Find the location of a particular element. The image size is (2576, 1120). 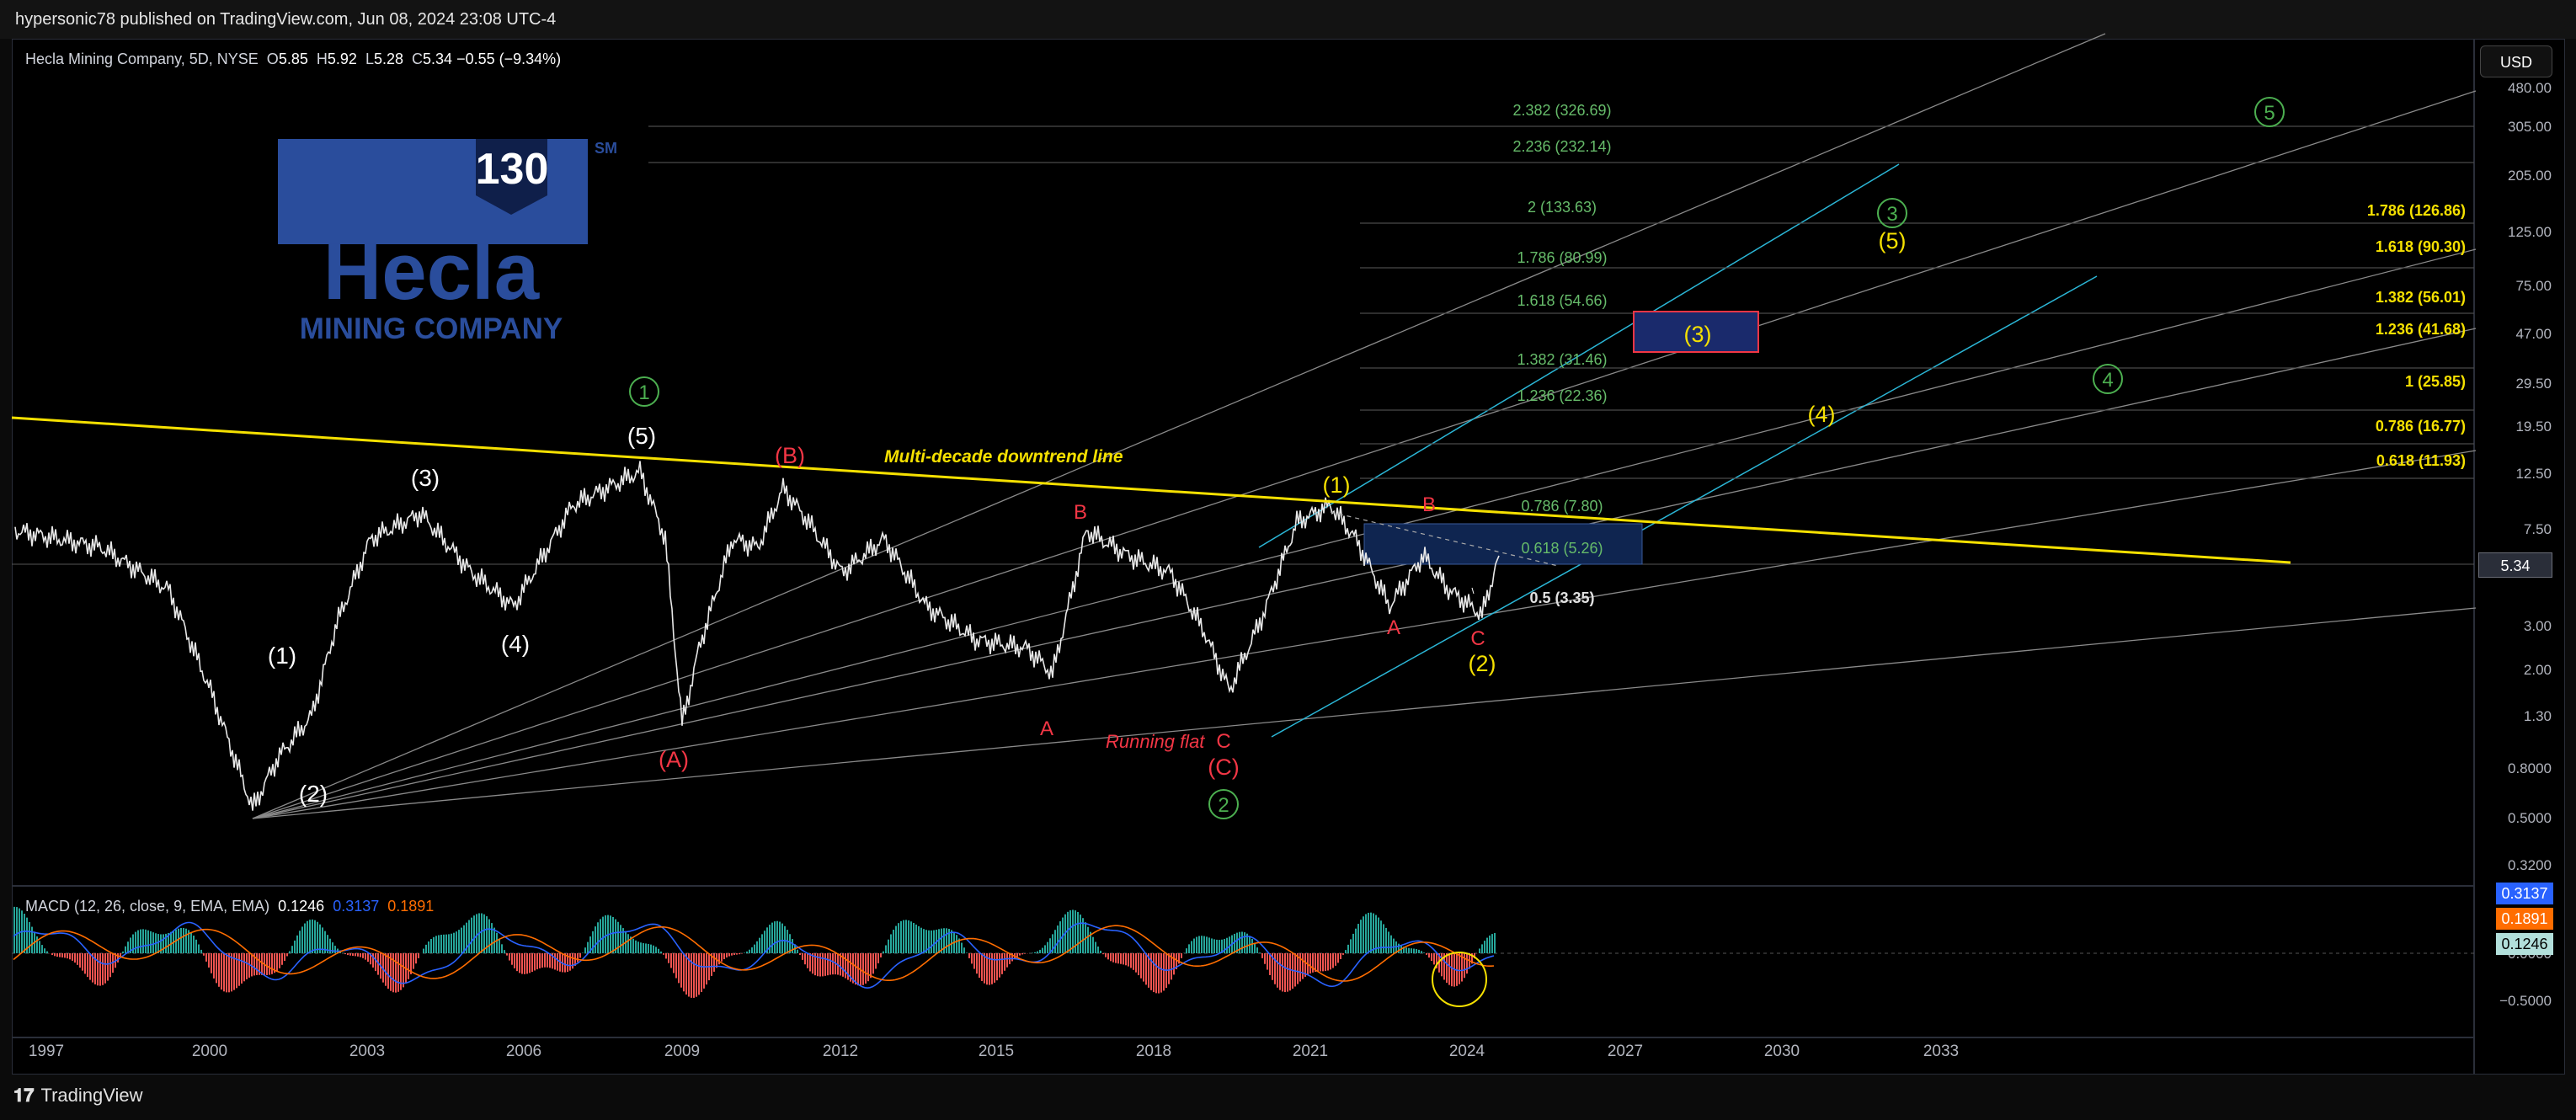

macd-tick: −0.5000 is located at coordinates (2525, 1001).